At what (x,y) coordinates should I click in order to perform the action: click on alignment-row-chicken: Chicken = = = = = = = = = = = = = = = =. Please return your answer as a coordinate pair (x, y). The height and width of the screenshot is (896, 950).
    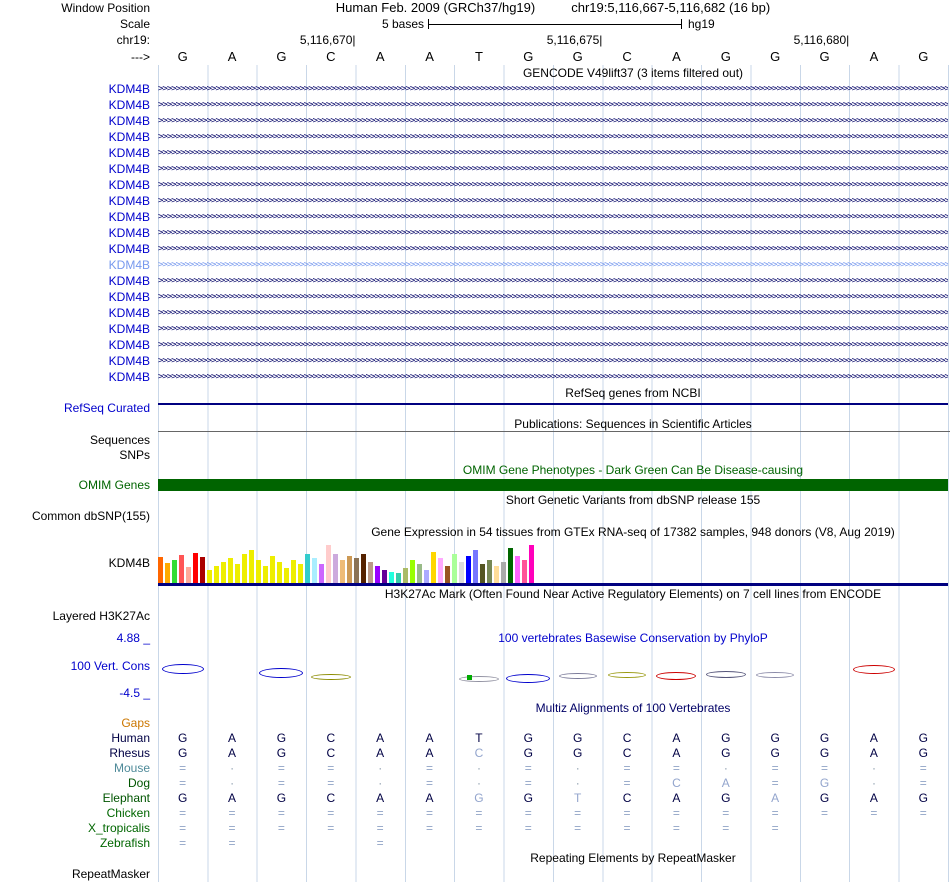
    Looking at the image, I should click on (475, 813).